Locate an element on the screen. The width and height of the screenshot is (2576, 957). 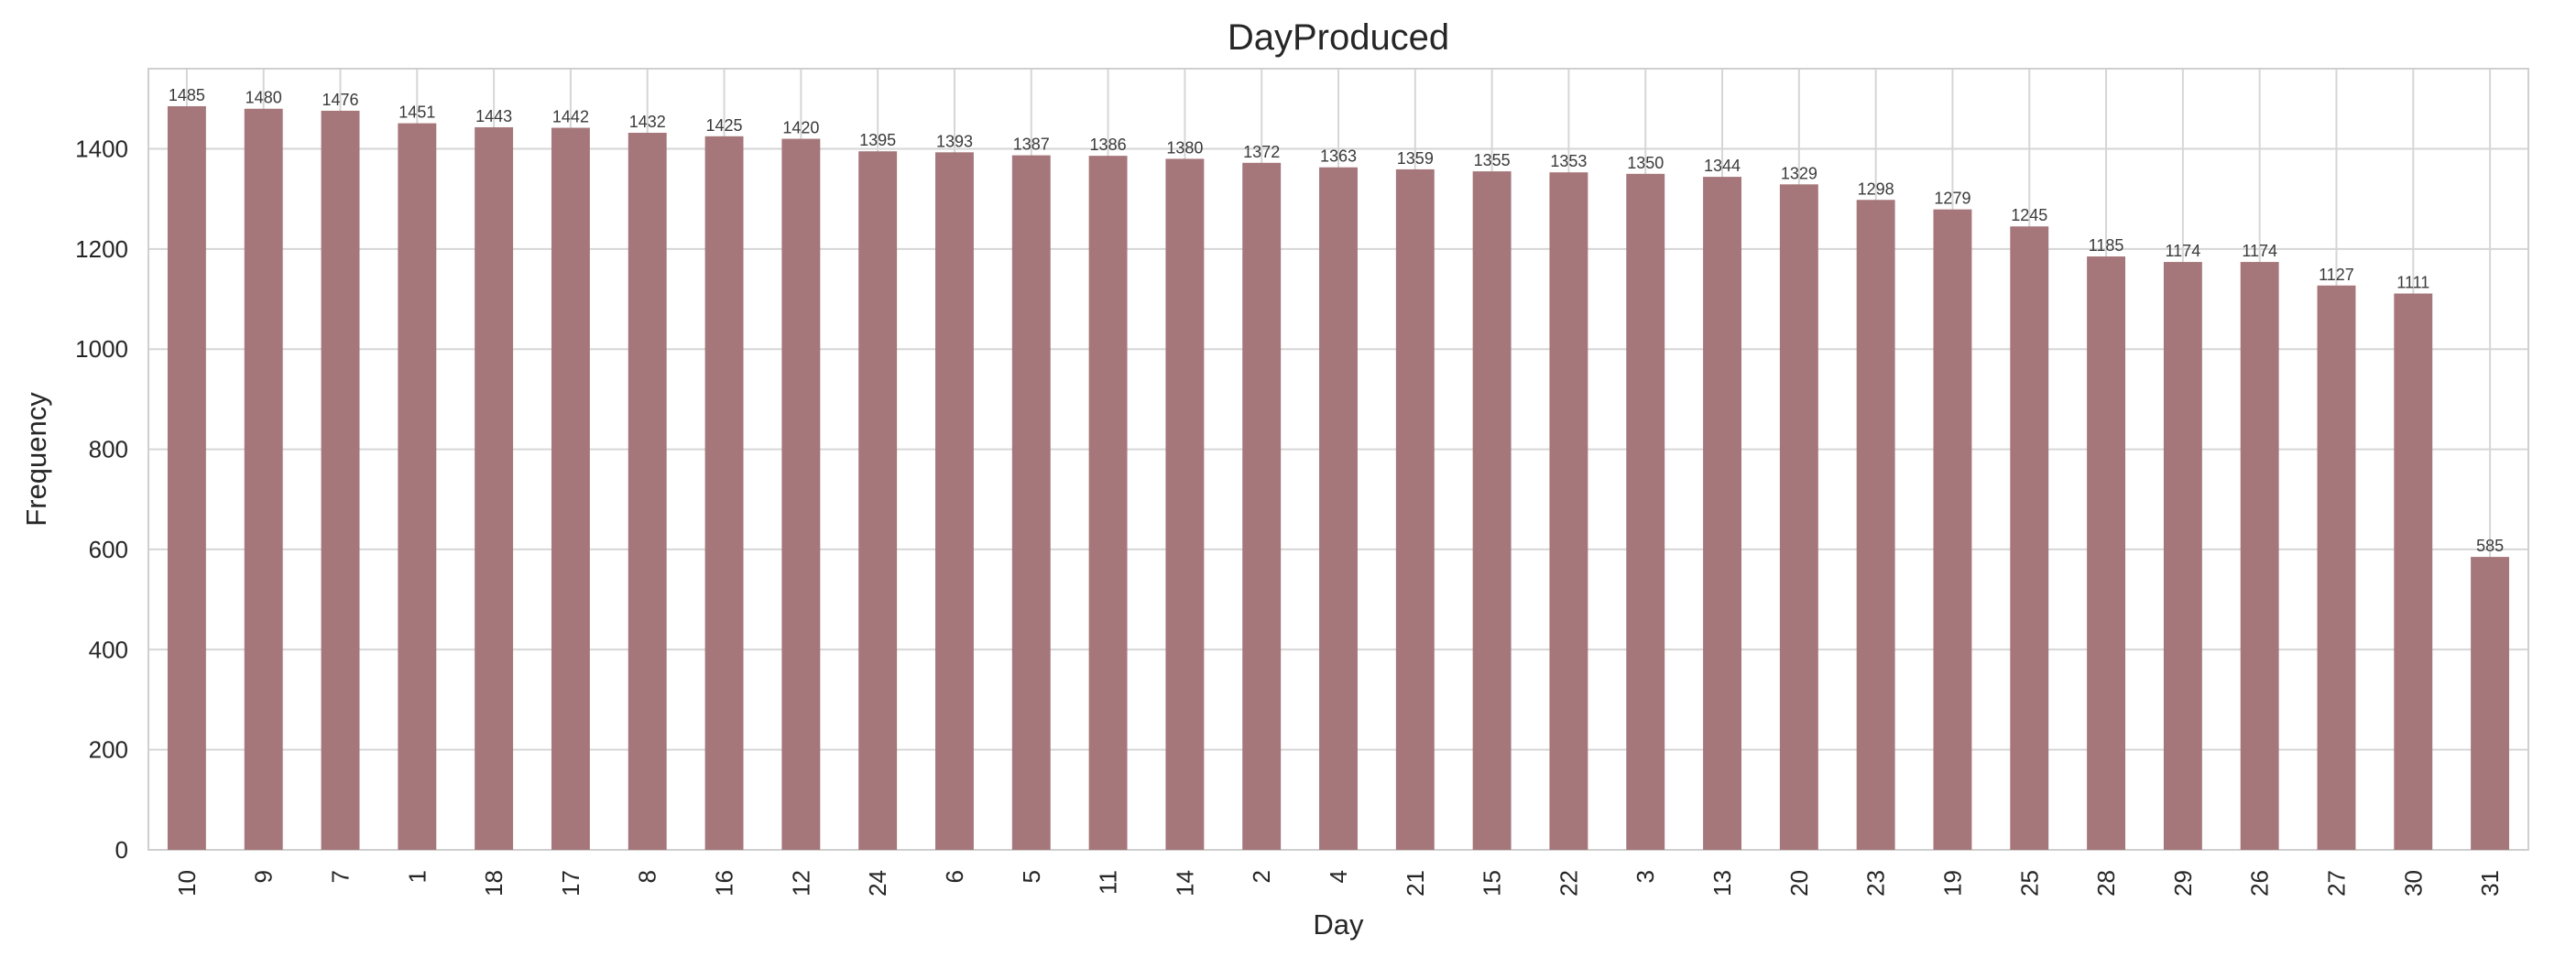
bar-value-label: 1350 is located at coordinates (1646, 163).